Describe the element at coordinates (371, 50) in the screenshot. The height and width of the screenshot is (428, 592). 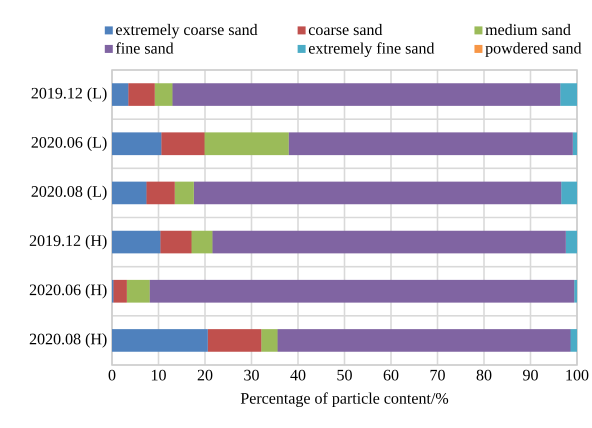
I see `legend-label: extremely fine sand` at that location.